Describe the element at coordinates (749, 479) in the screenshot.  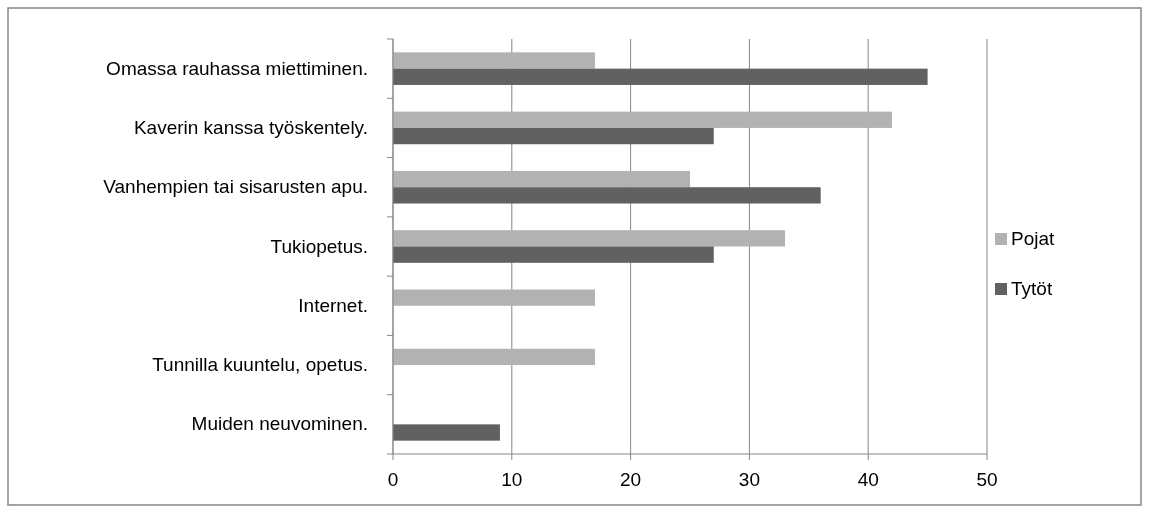
I see `x-tick-label: 30` at that location.